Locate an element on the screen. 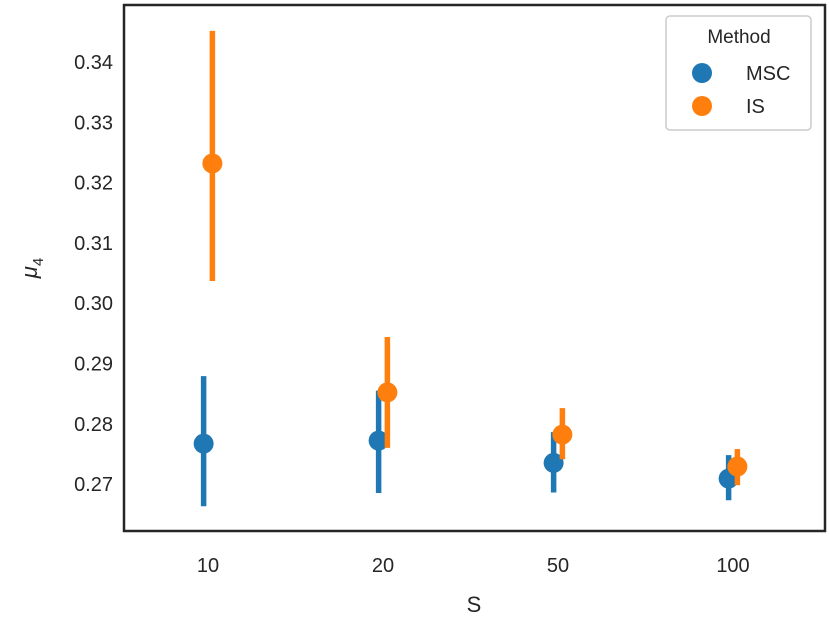 Image resolution: width=830 pixels, height=623 pixels. y-axis: 0.27 0.28 0.29 0.30 0.31 0.32 0.33 0.34 is located at coordinates (93, 274).